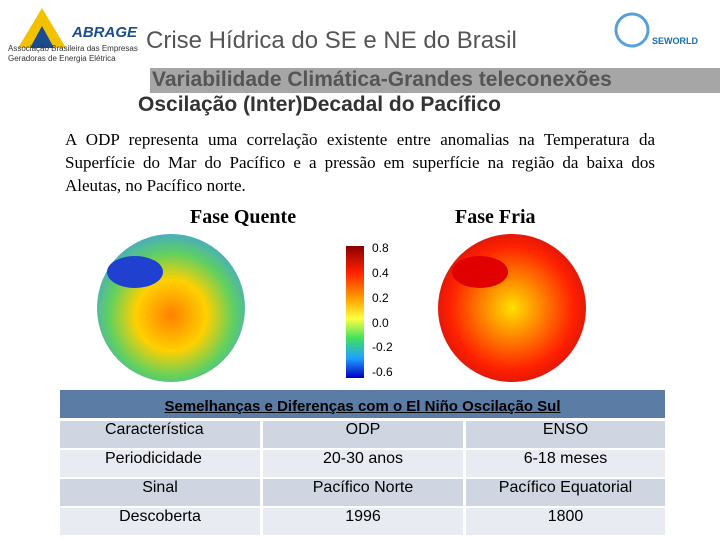 Image resolution: width=720 pixels, height=540 pixels. Describe the element at coordinates (160, 487) in the screenshot. I see `table-cell: Sinal` at that location.